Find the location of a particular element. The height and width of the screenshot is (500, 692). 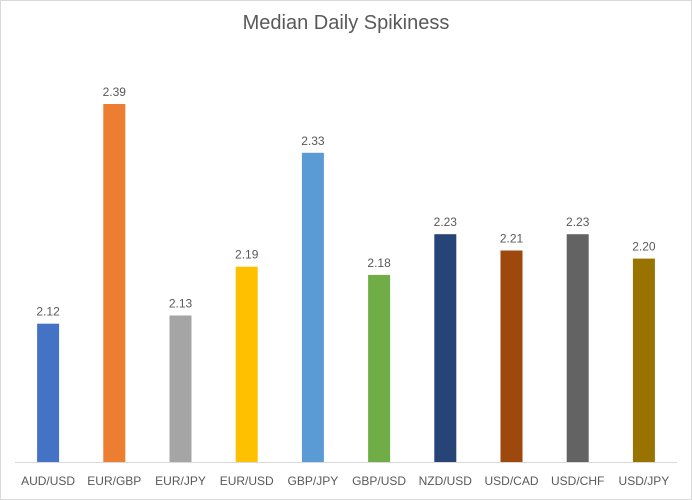

bar-nzd-usd is located at coordinates (445, 348).